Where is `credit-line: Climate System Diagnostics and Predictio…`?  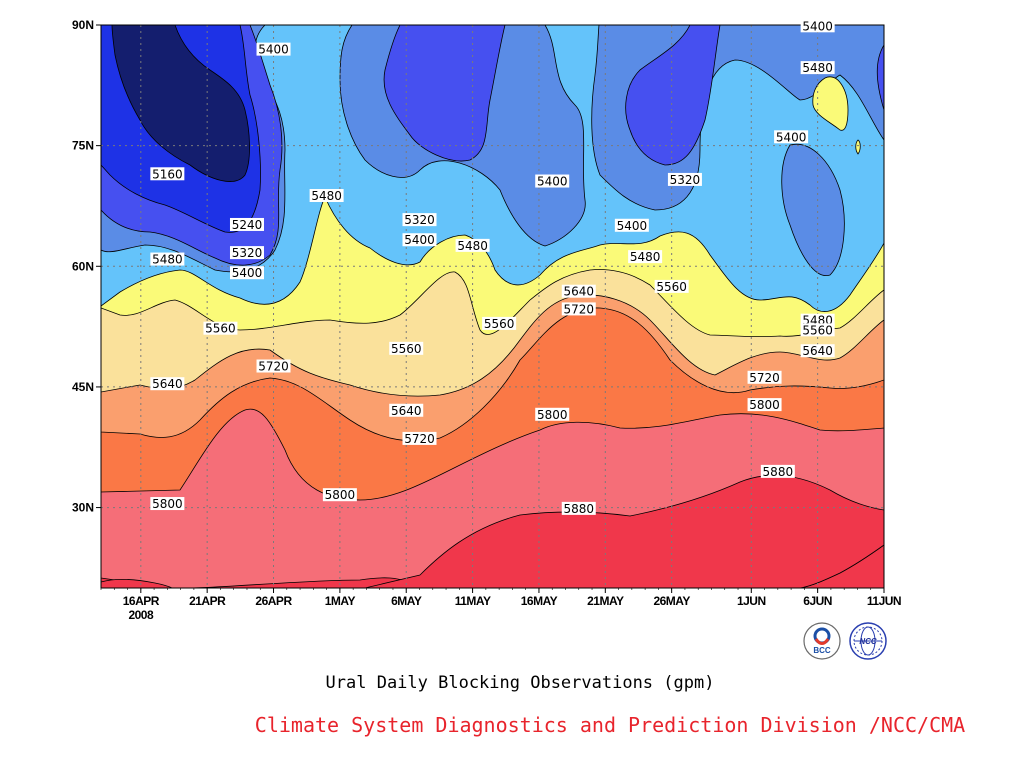
credit-line: Climate System Diagnostics and Predictio… is located at coordinates (610, 725).